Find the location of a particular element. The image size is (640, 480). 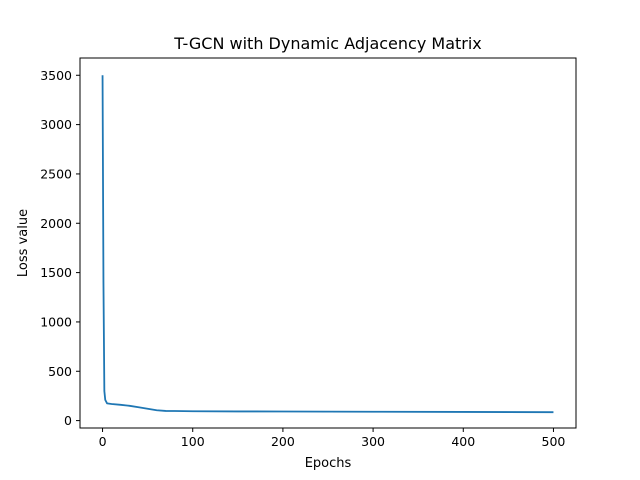

y-axis-label: Loss value is located at coordinates (23, 243).